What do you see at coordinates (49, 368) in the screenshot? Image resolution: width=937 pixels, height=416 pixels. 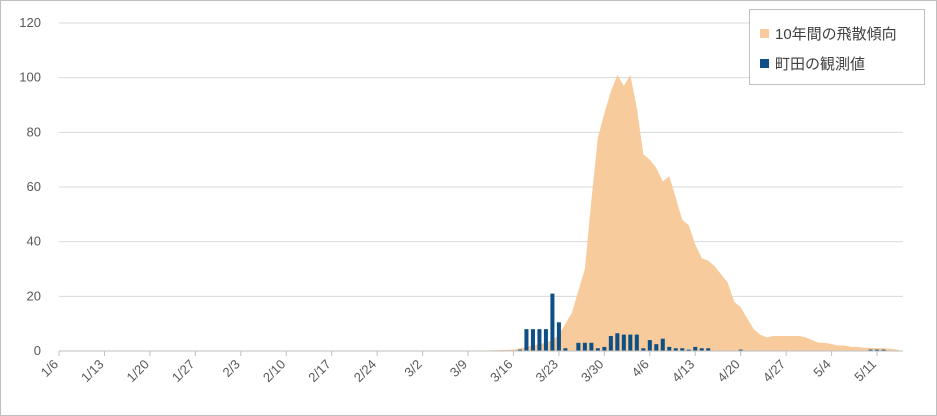 I see `x-tick-label: 1/6` at bounding box center [49, 368].